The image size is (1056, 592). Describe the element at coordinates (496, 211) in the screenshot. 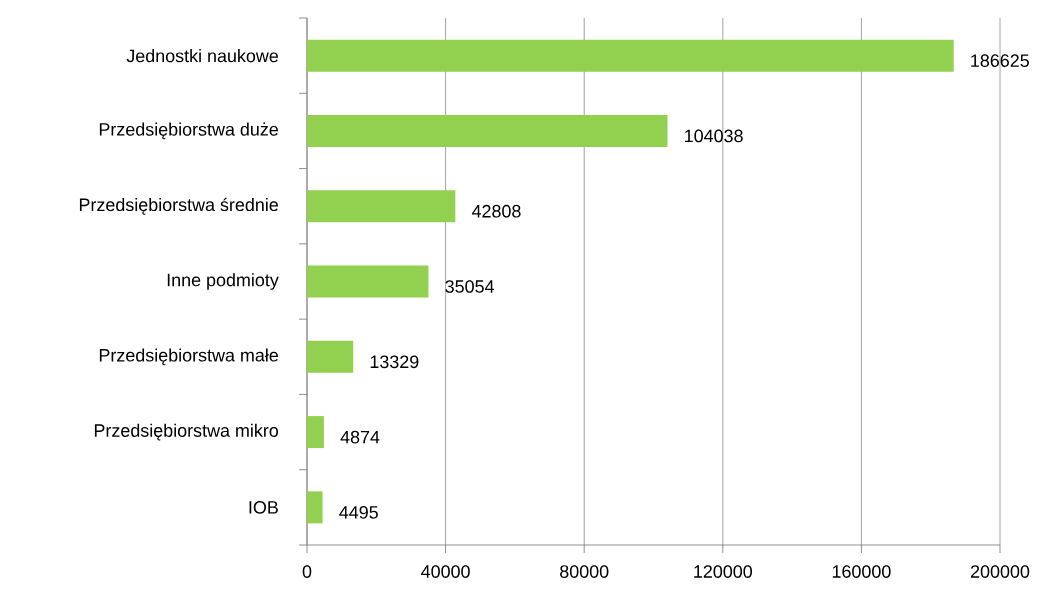

I see `data-label: 42808` at that location.